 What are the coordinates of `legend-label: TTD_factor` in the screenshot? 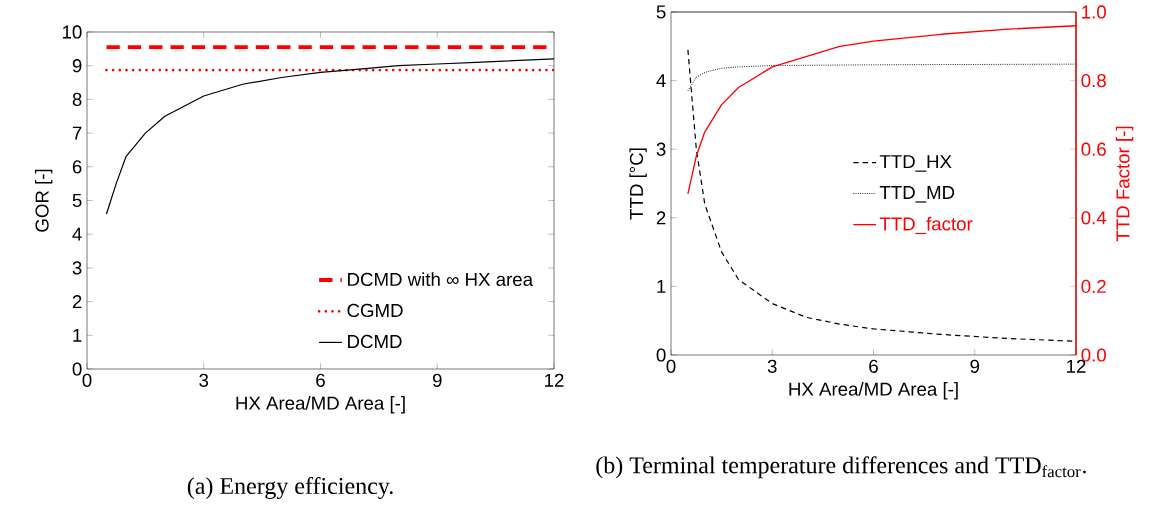 It's located at (926, 225).